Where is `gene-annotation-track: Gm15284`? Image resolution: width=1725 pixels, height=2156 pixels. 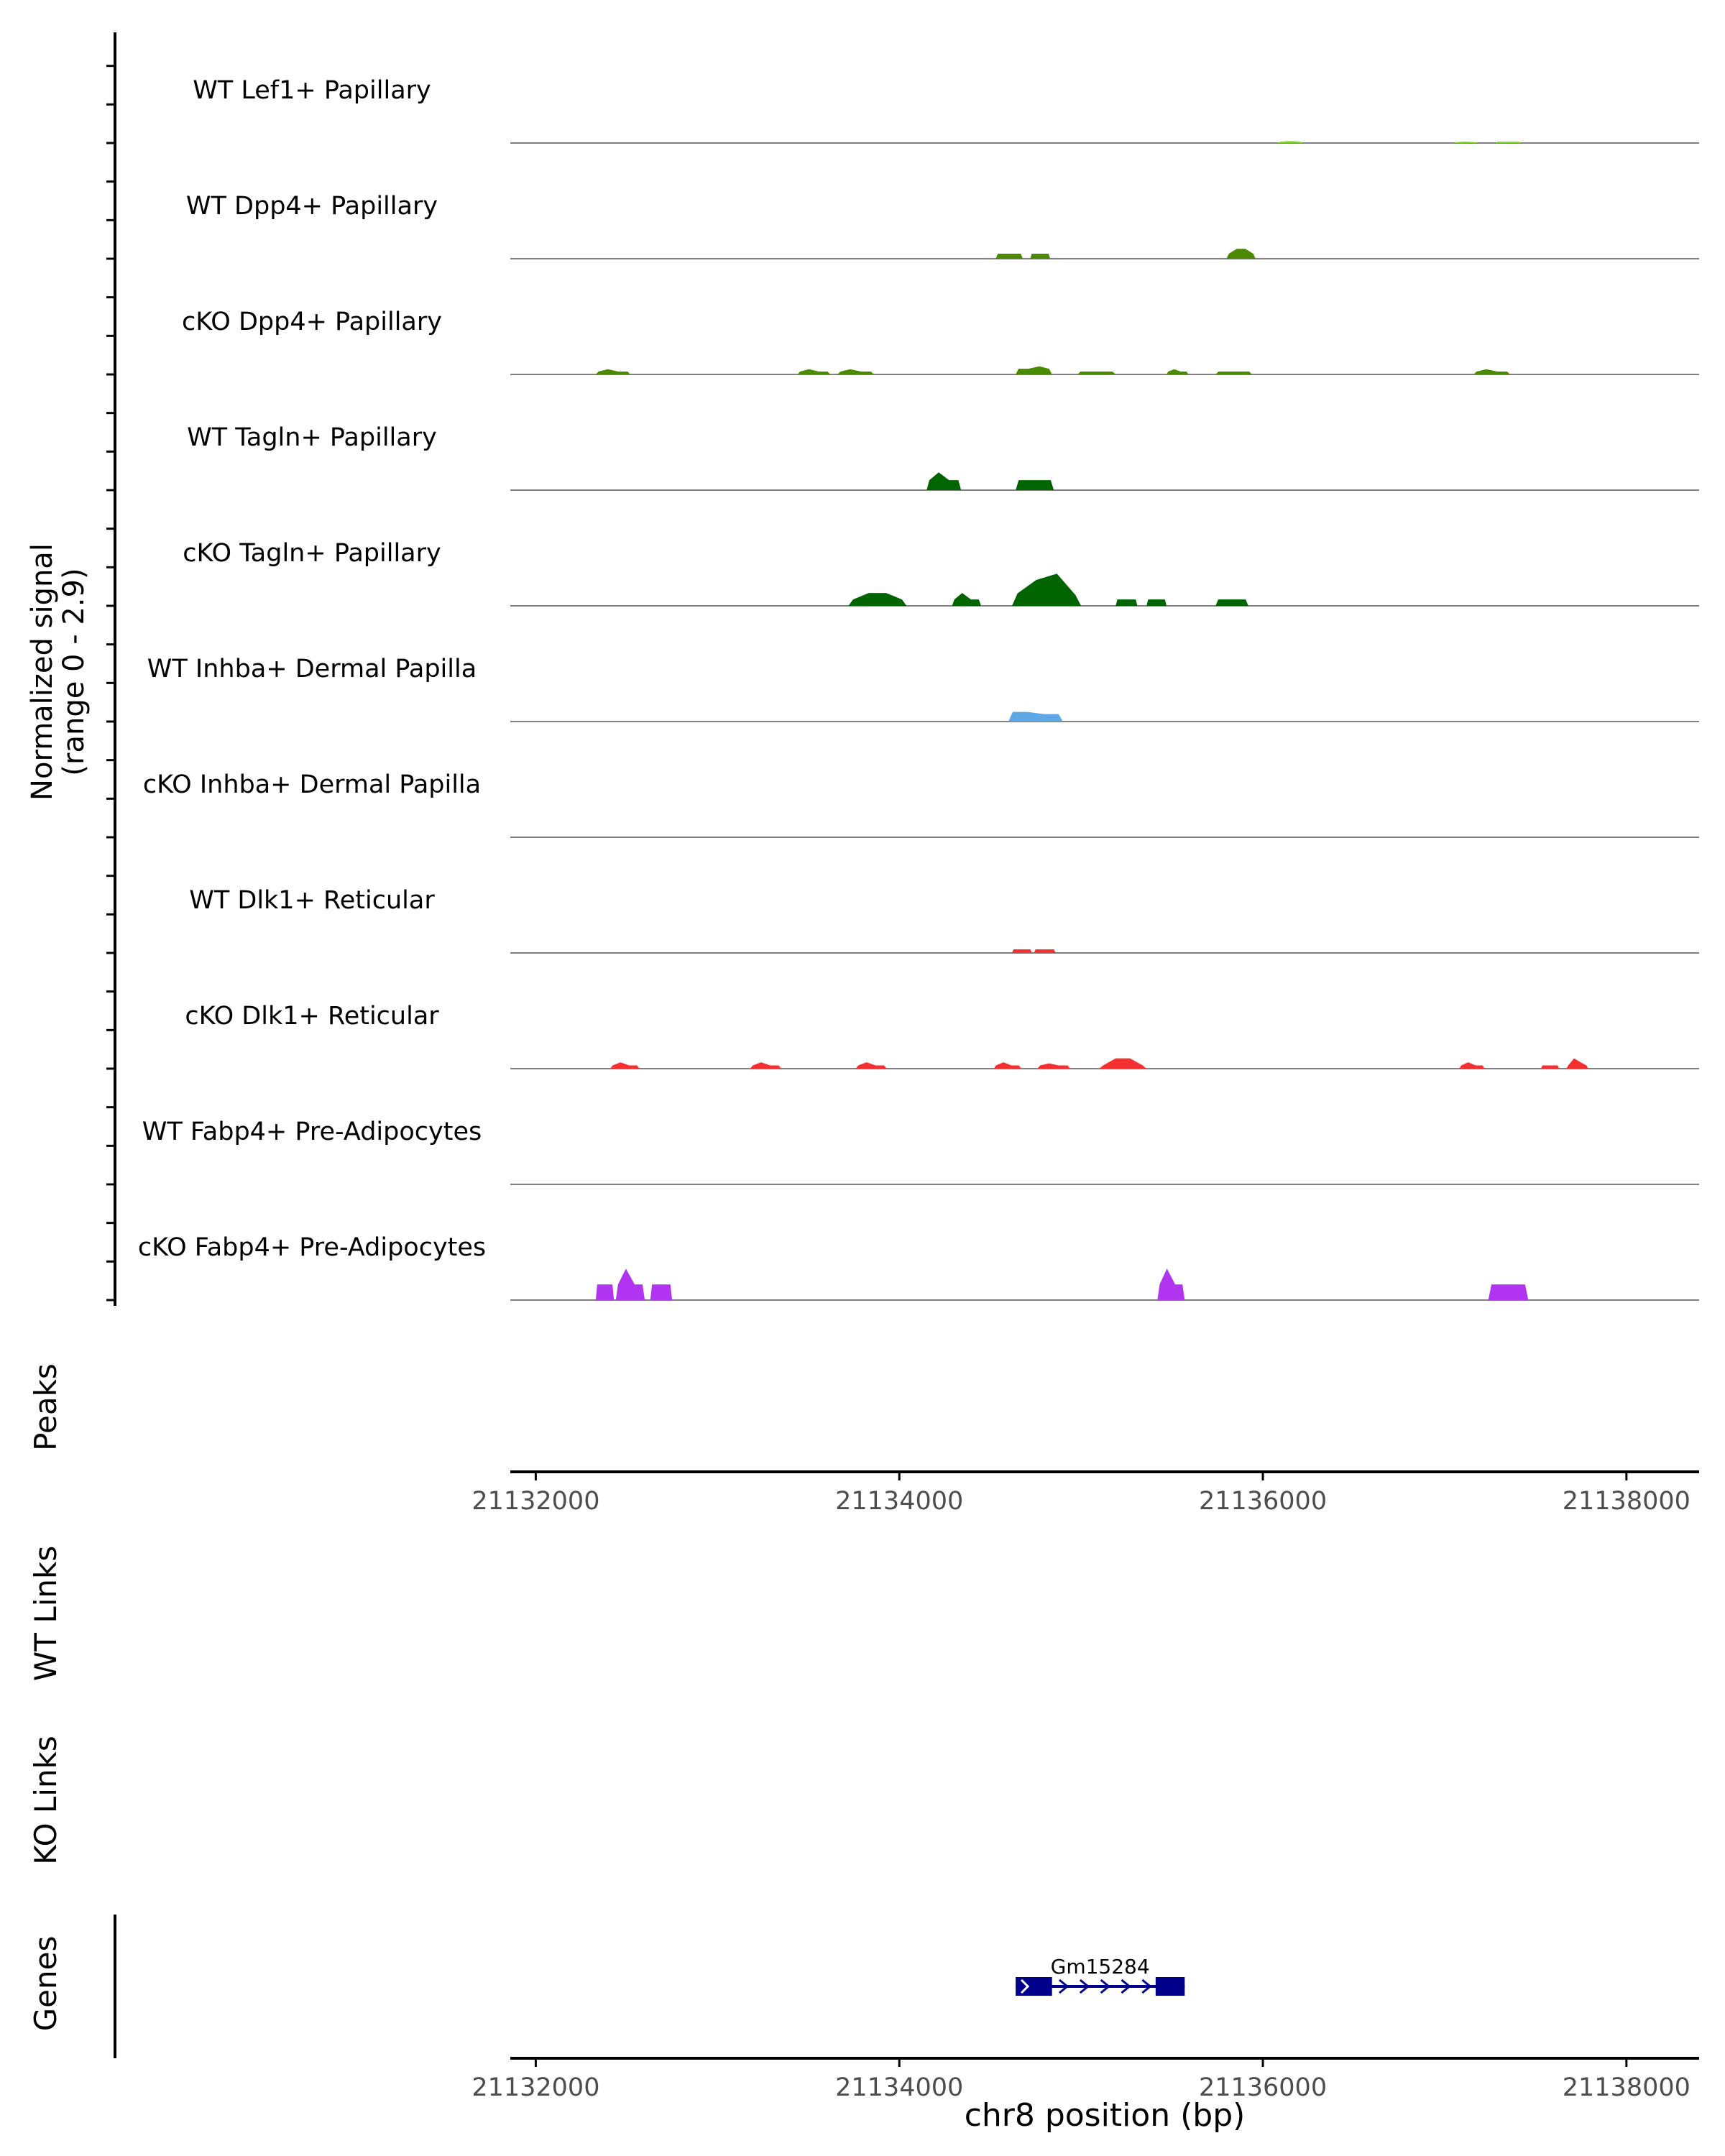 gene-annotation-track: Gm15284 is located at coordinates (1100, 1976).